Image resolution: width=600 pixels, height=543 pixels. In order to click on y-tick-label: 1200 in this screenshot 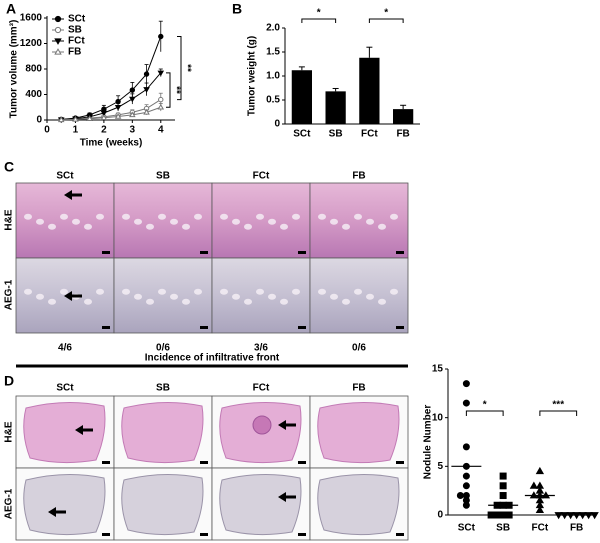, I will do `click(31, 43)`.